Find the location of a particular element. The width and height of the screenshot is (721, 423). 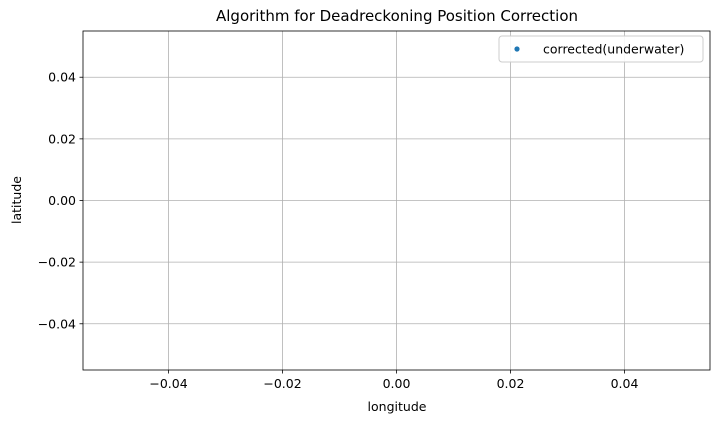

x-axis-ticks: −0.04 −0.02 0.00 0.02 0.04 is located at coordinates (393, 380).